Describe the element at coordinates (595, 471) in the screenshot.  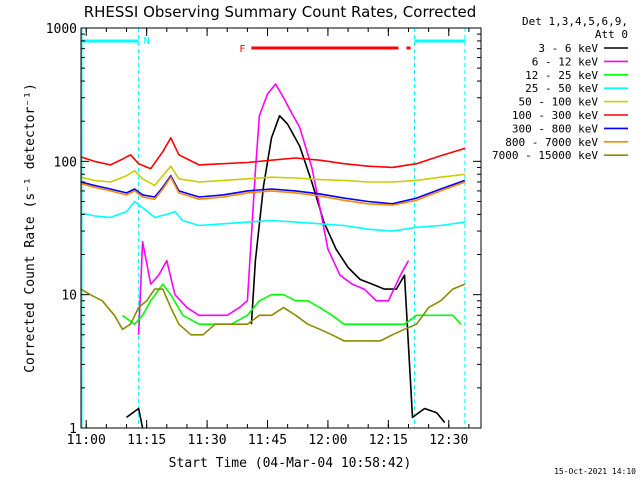
I see `footer-timestamp: 15-Oct-2021 14:10` at that location.